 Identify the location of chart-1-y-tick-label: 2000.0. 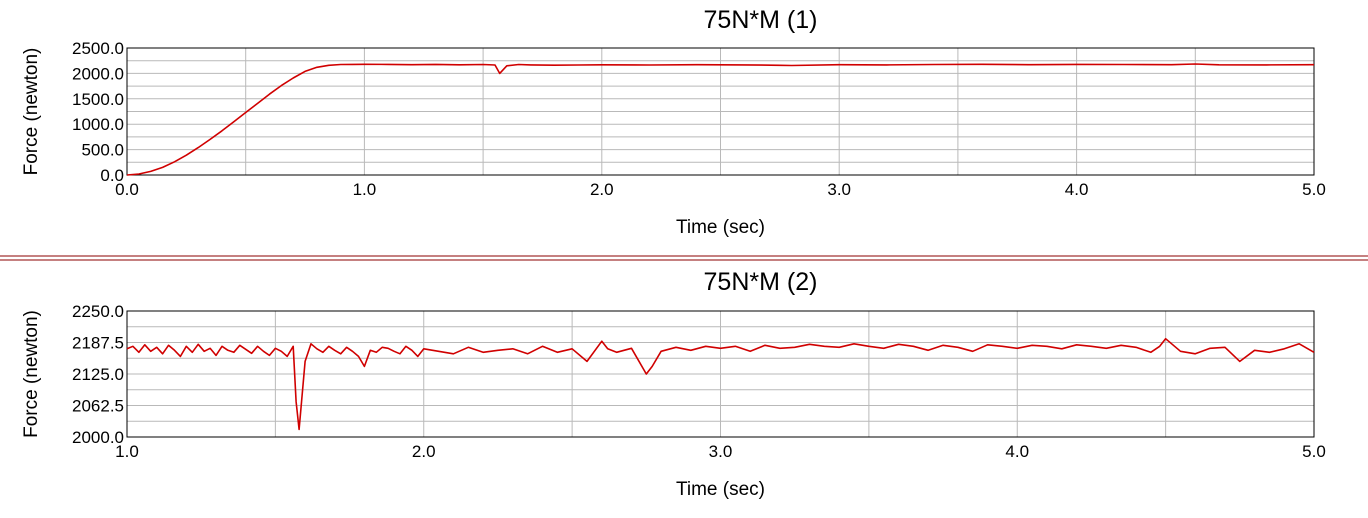
(98, 73).